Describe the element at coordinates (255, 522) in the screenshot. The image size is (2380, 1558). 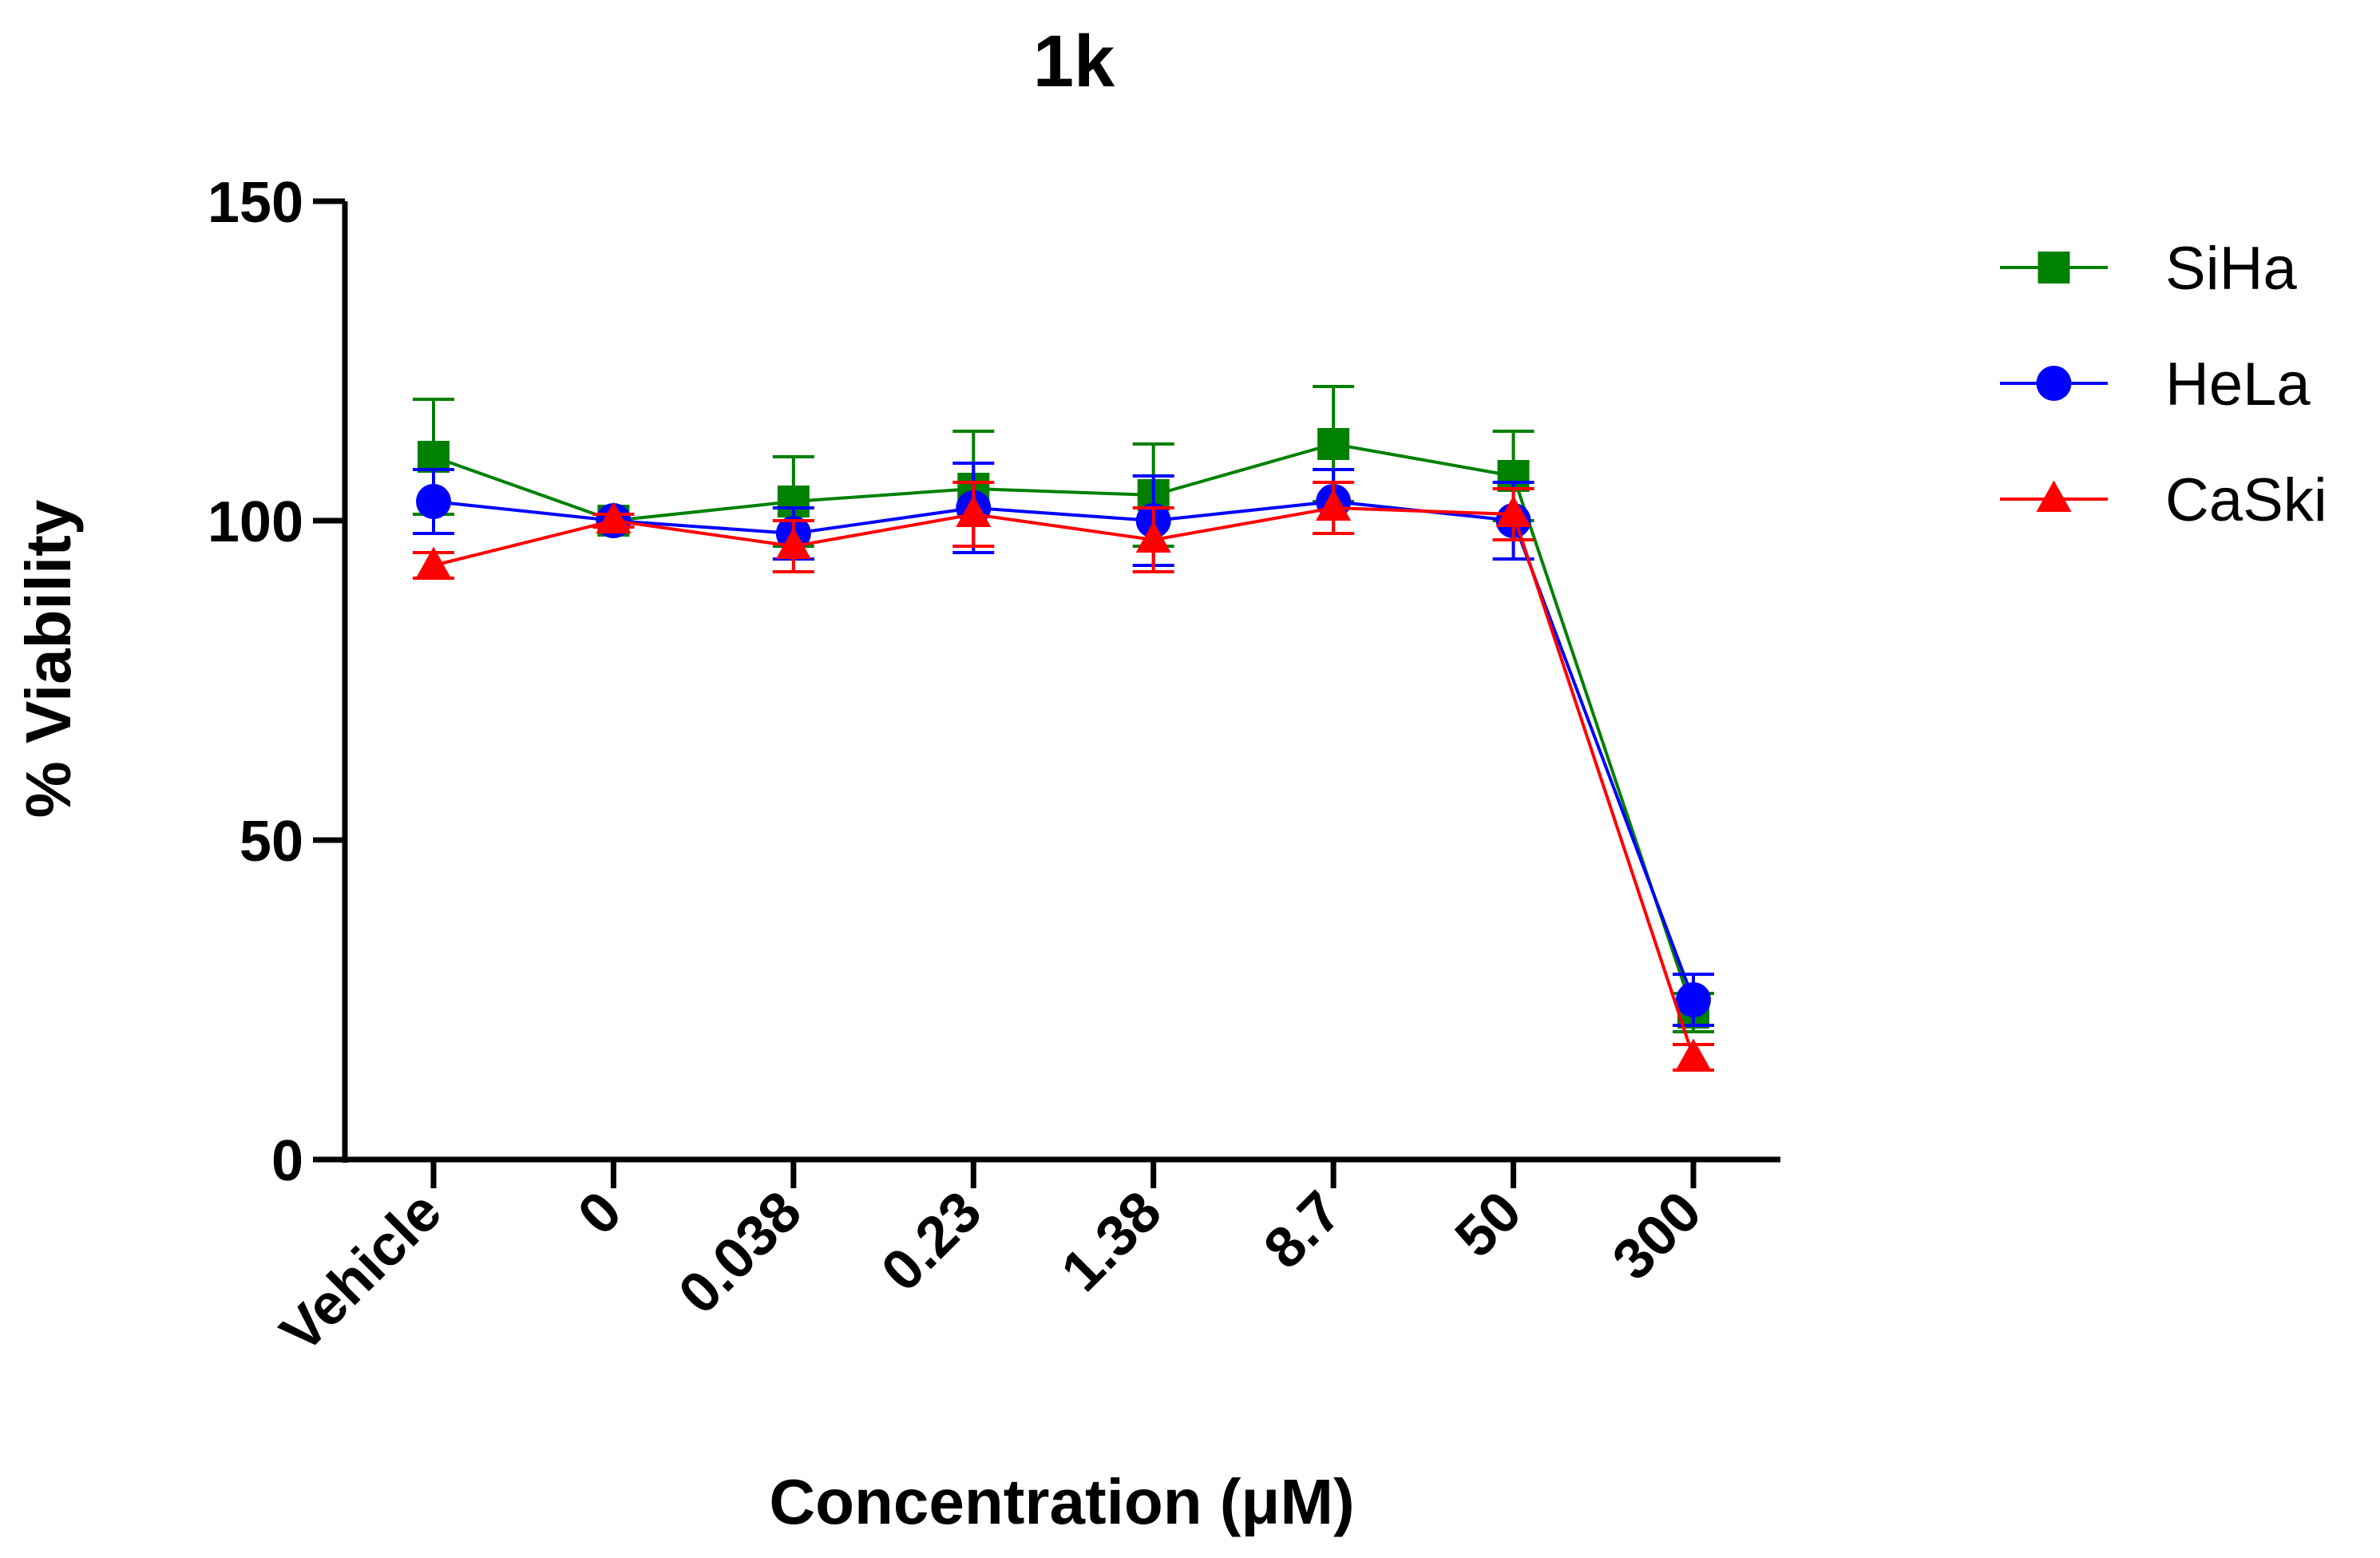
I see `y-tick-label: 100` at that location.